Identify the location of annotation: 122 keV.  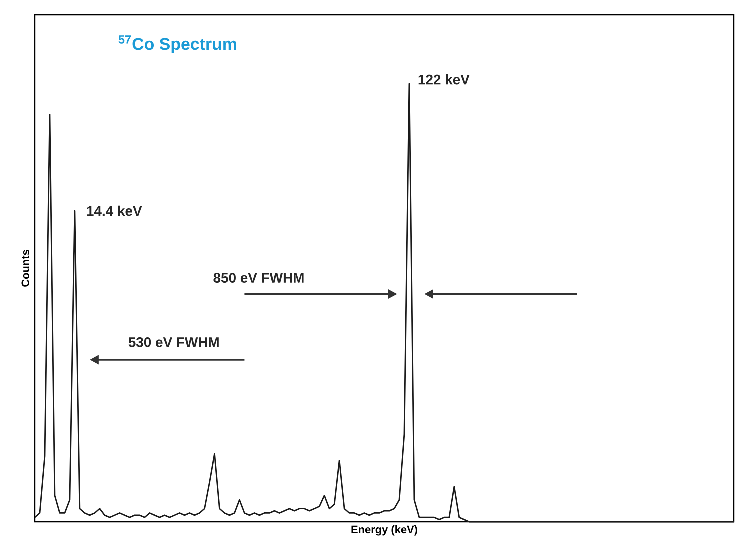
(444, 79).